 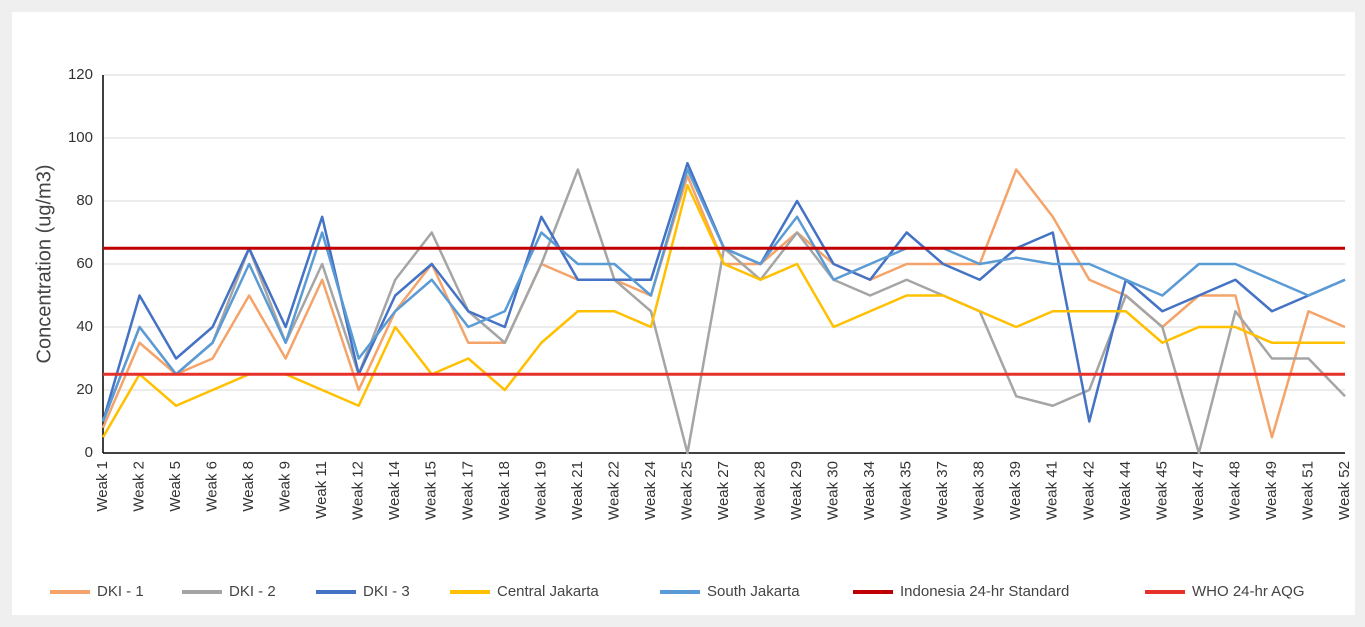 What do you see at coordinates (833, 490) in the screenshot?
I see `x-tick-label: Weak 30` at bounding box center [833, 490].